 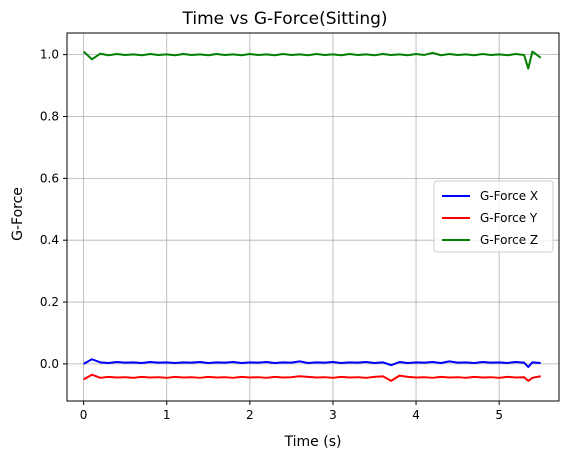 What do you see at coordinates (49, 364) in the screenshot?
I see `y-tick-label: 0.0` at bounding box center [49, 364].